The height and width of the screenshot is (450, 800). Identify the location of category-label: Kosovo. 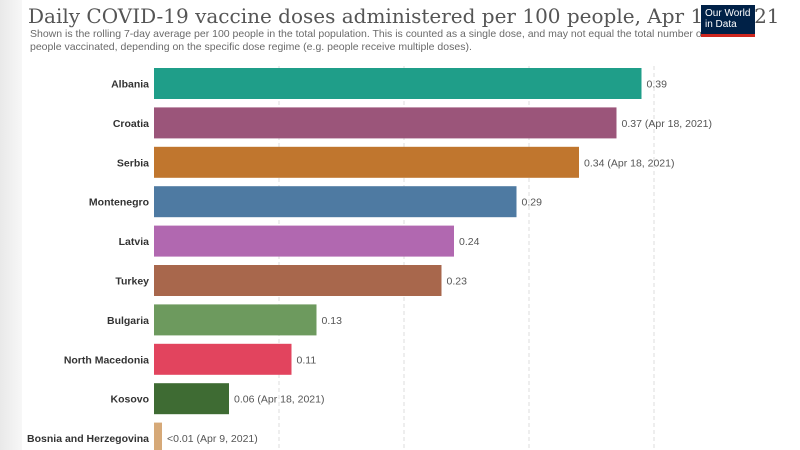
(129, 400).